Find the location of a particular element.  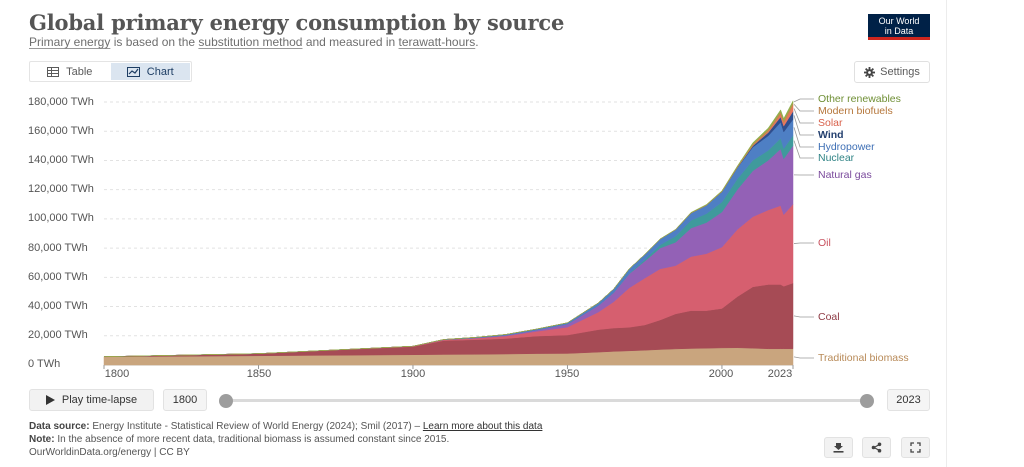

learn-more-link: Learn more about this data is located at coordinates (482, 426).